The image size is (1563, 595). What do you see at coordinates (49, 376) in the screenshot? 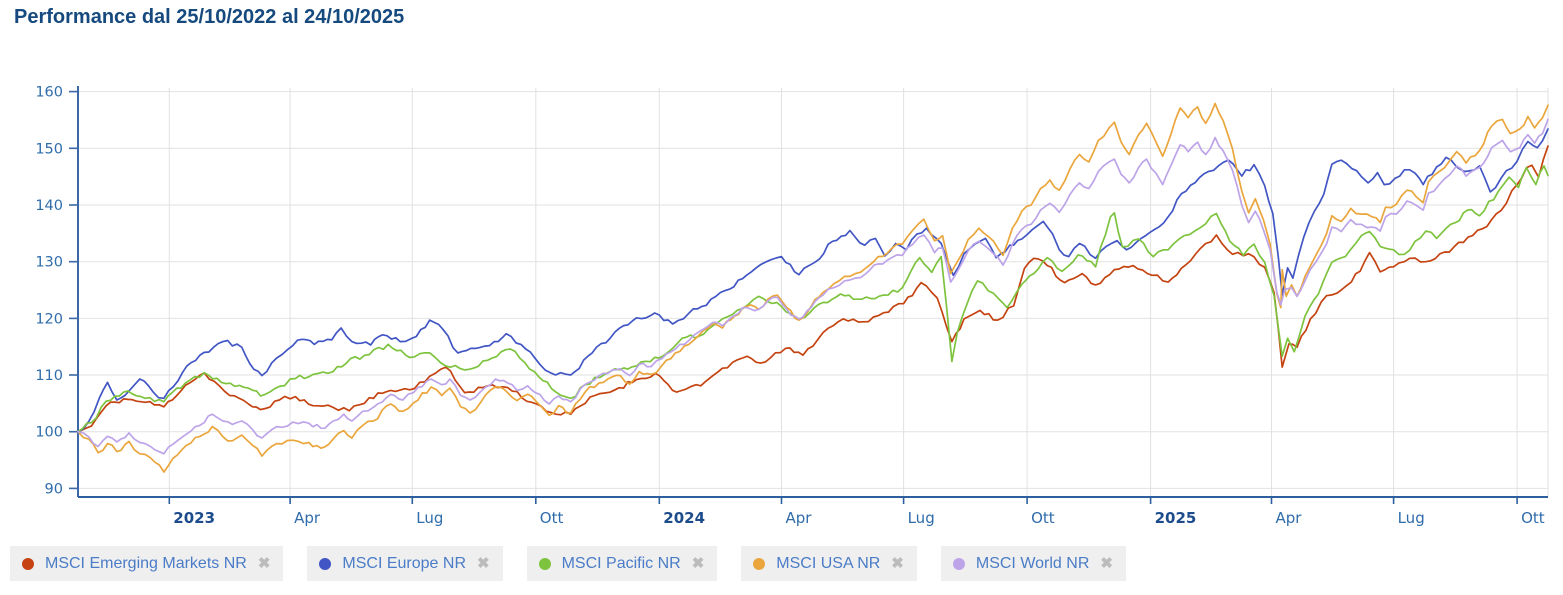
I see `y-tick-label: 110` at bounding box center [49, 376].